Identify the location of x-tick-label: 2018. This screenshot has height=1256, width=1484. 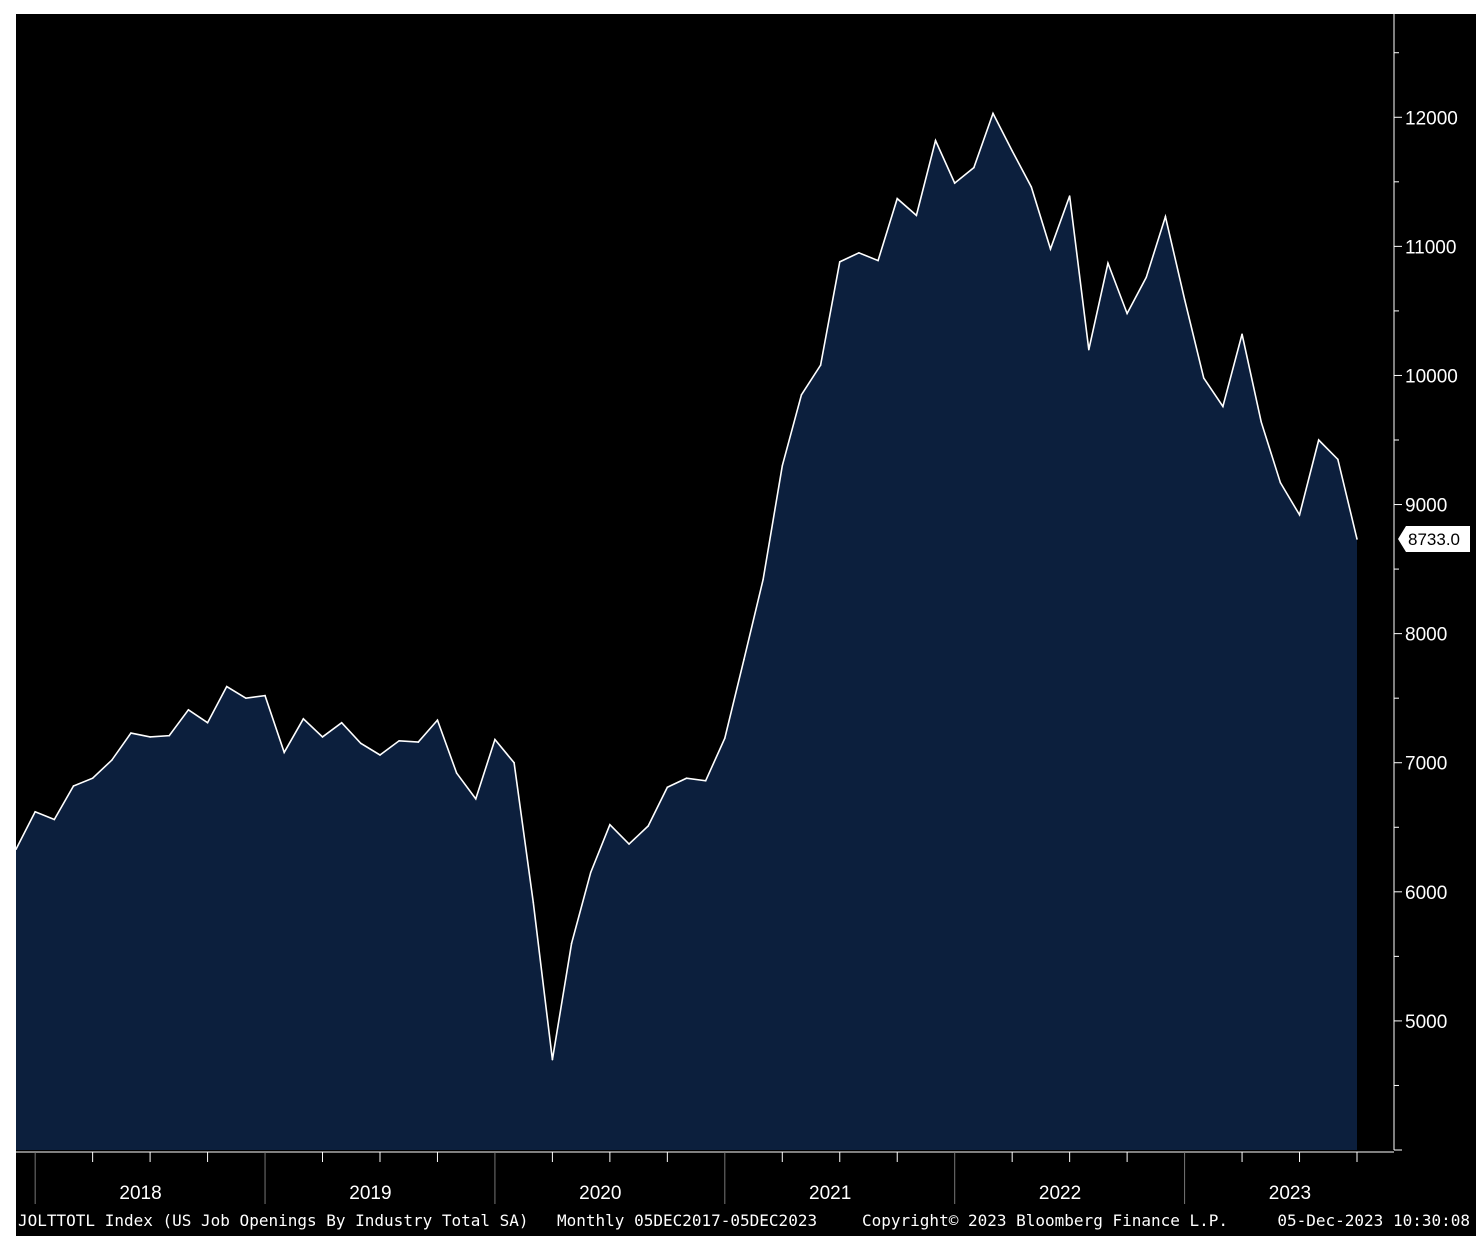
(140, 1193).